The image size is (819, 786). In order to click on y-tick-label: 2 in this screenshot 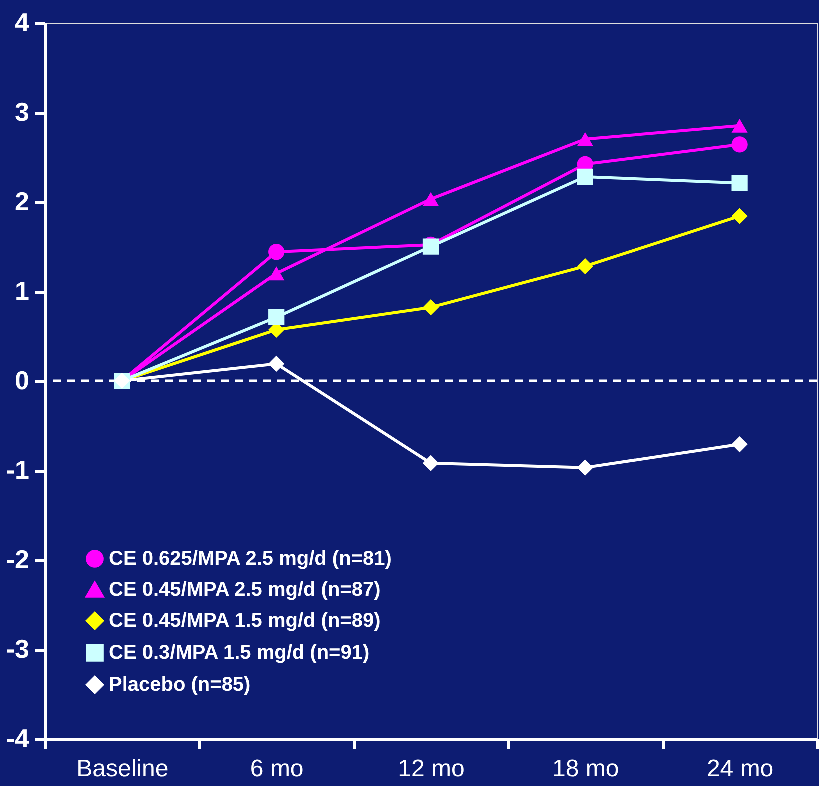, I will do `click(22, 201)`.